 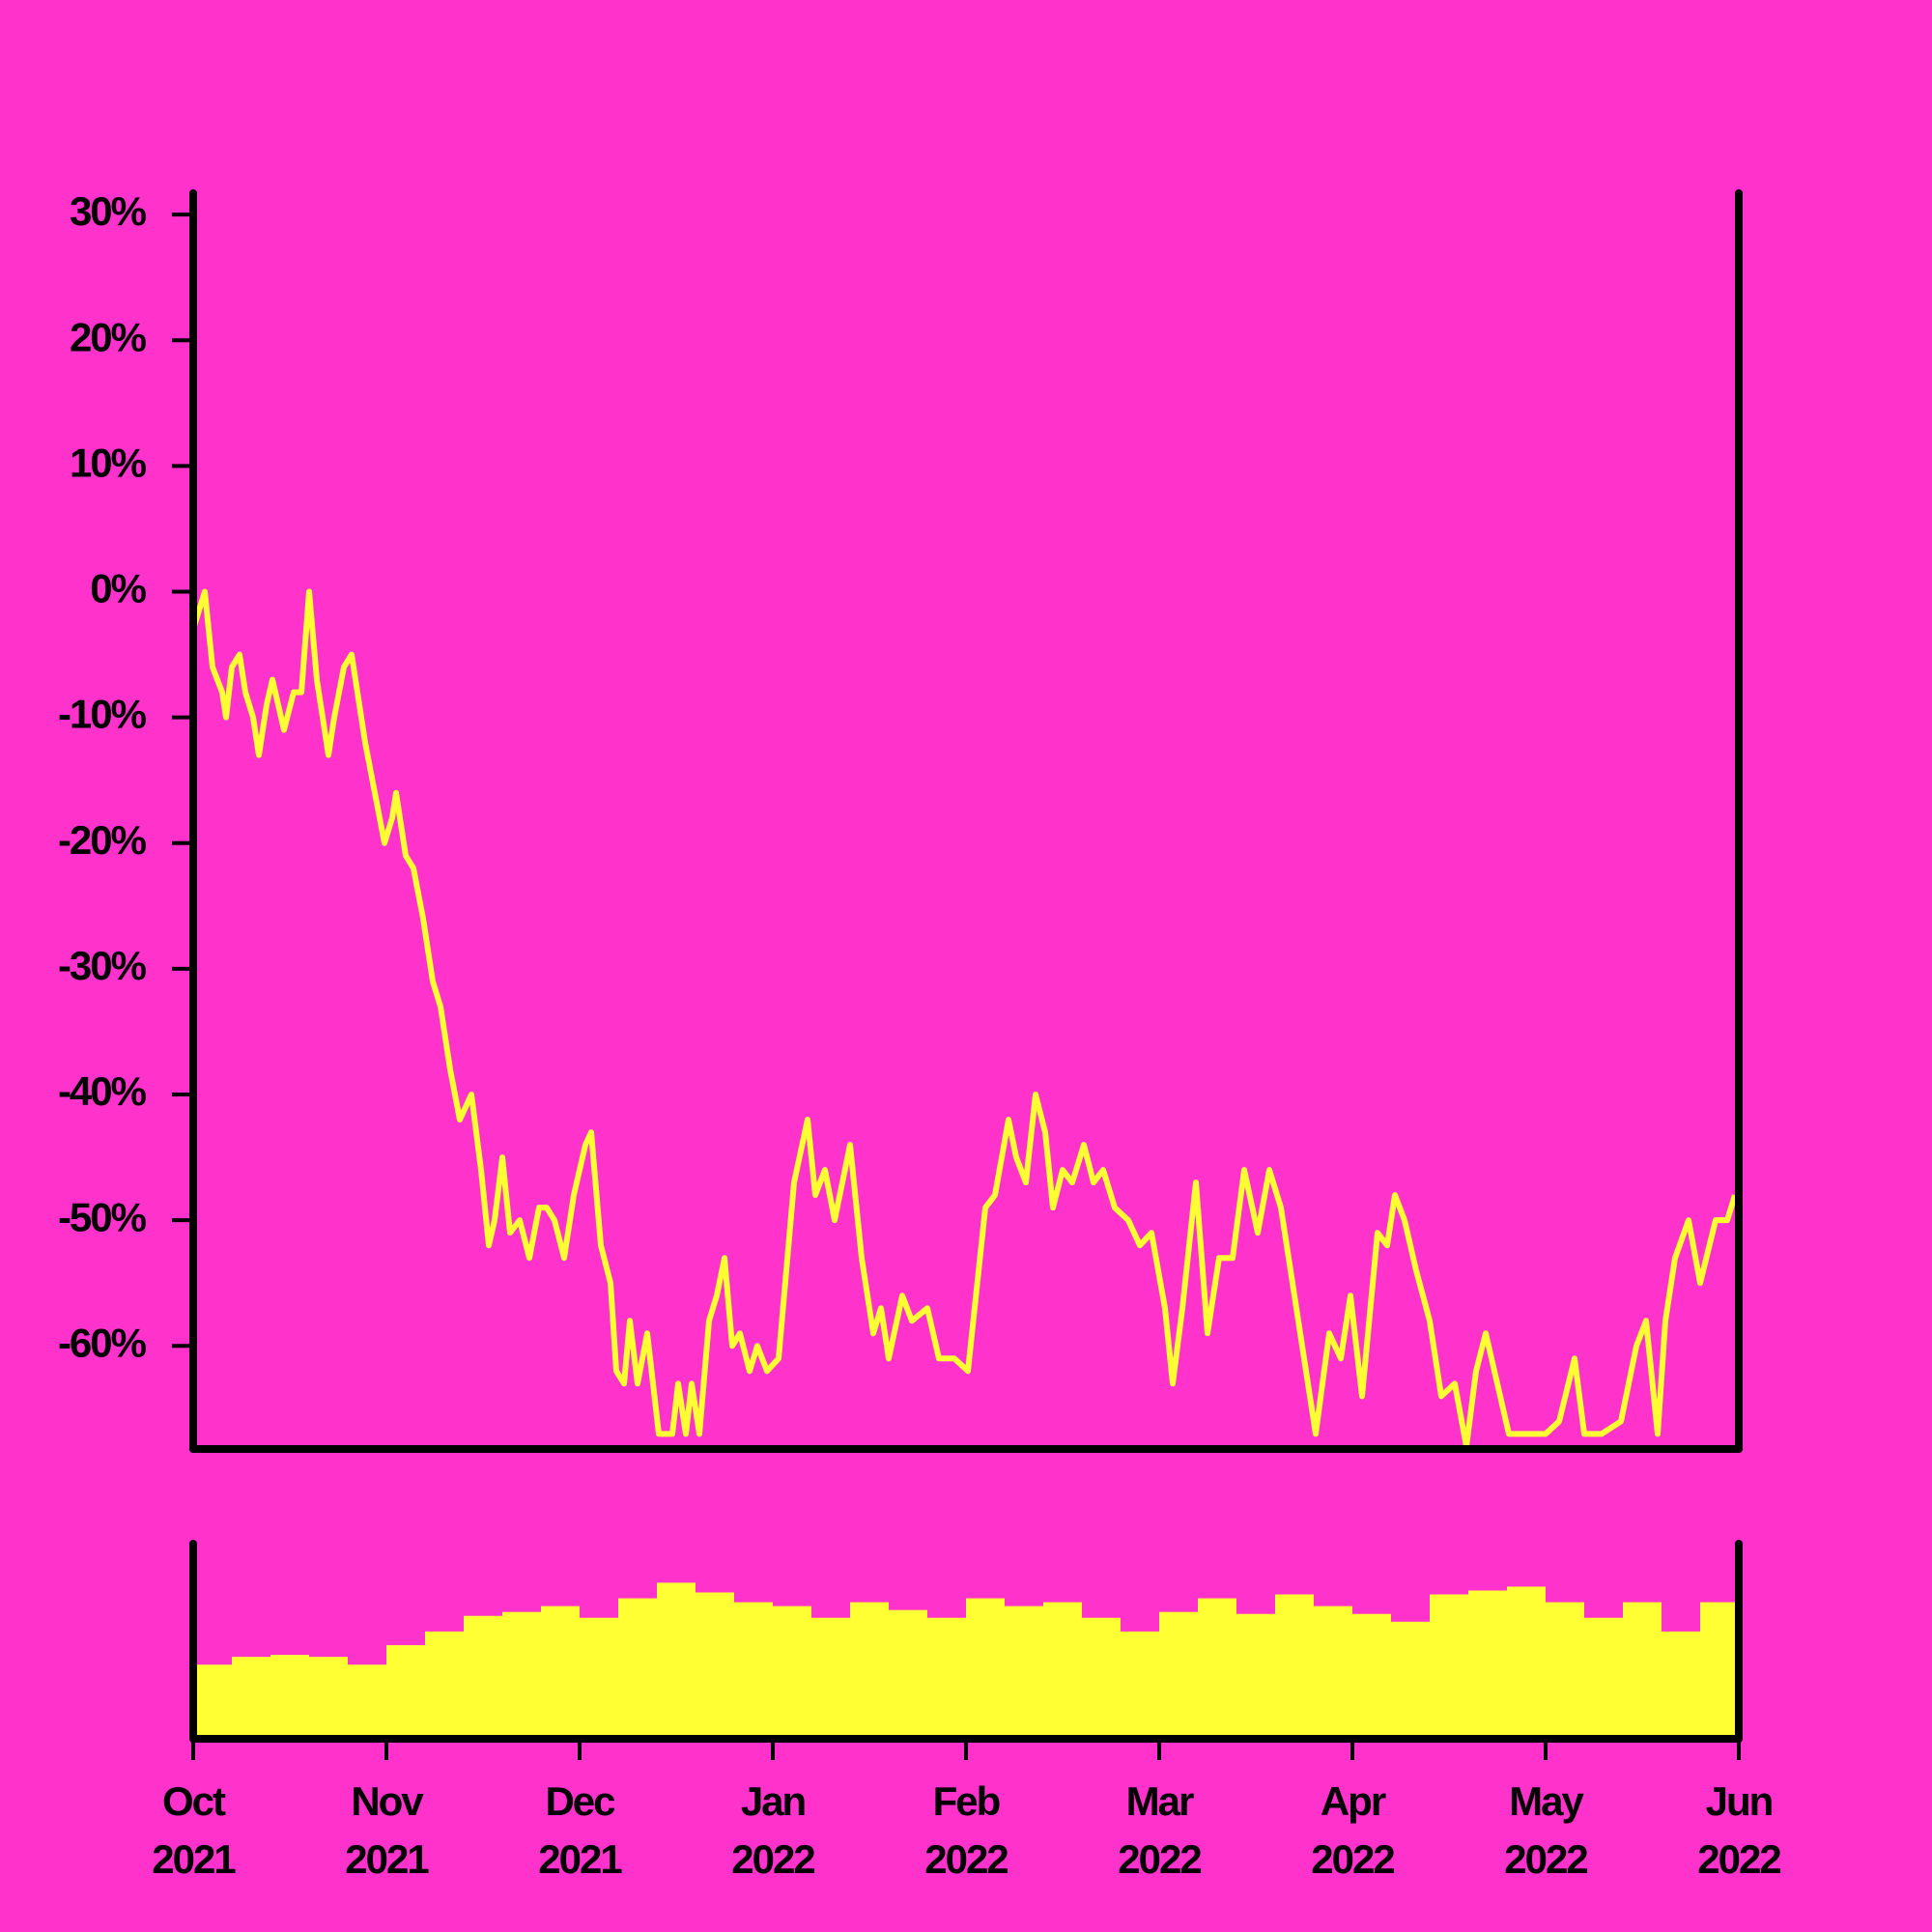 What do you see at coordinates (194, 1830) in the screenshot?
I see `x-tick-label: Oct 2021` at bounding box center [194, 1830].